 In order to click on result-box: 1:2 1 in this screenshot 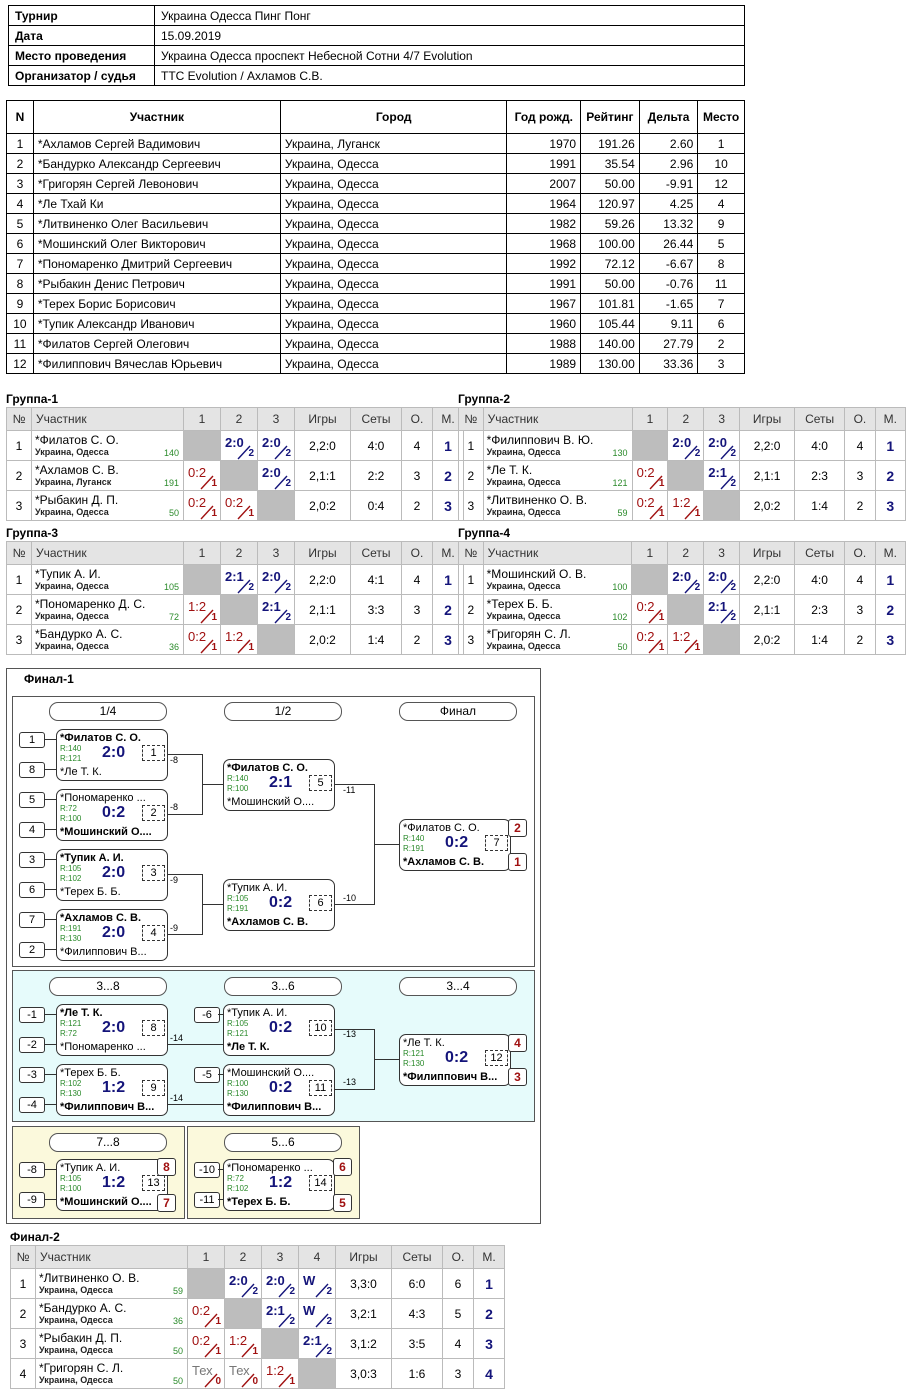, I will do `click(685, 505)`.